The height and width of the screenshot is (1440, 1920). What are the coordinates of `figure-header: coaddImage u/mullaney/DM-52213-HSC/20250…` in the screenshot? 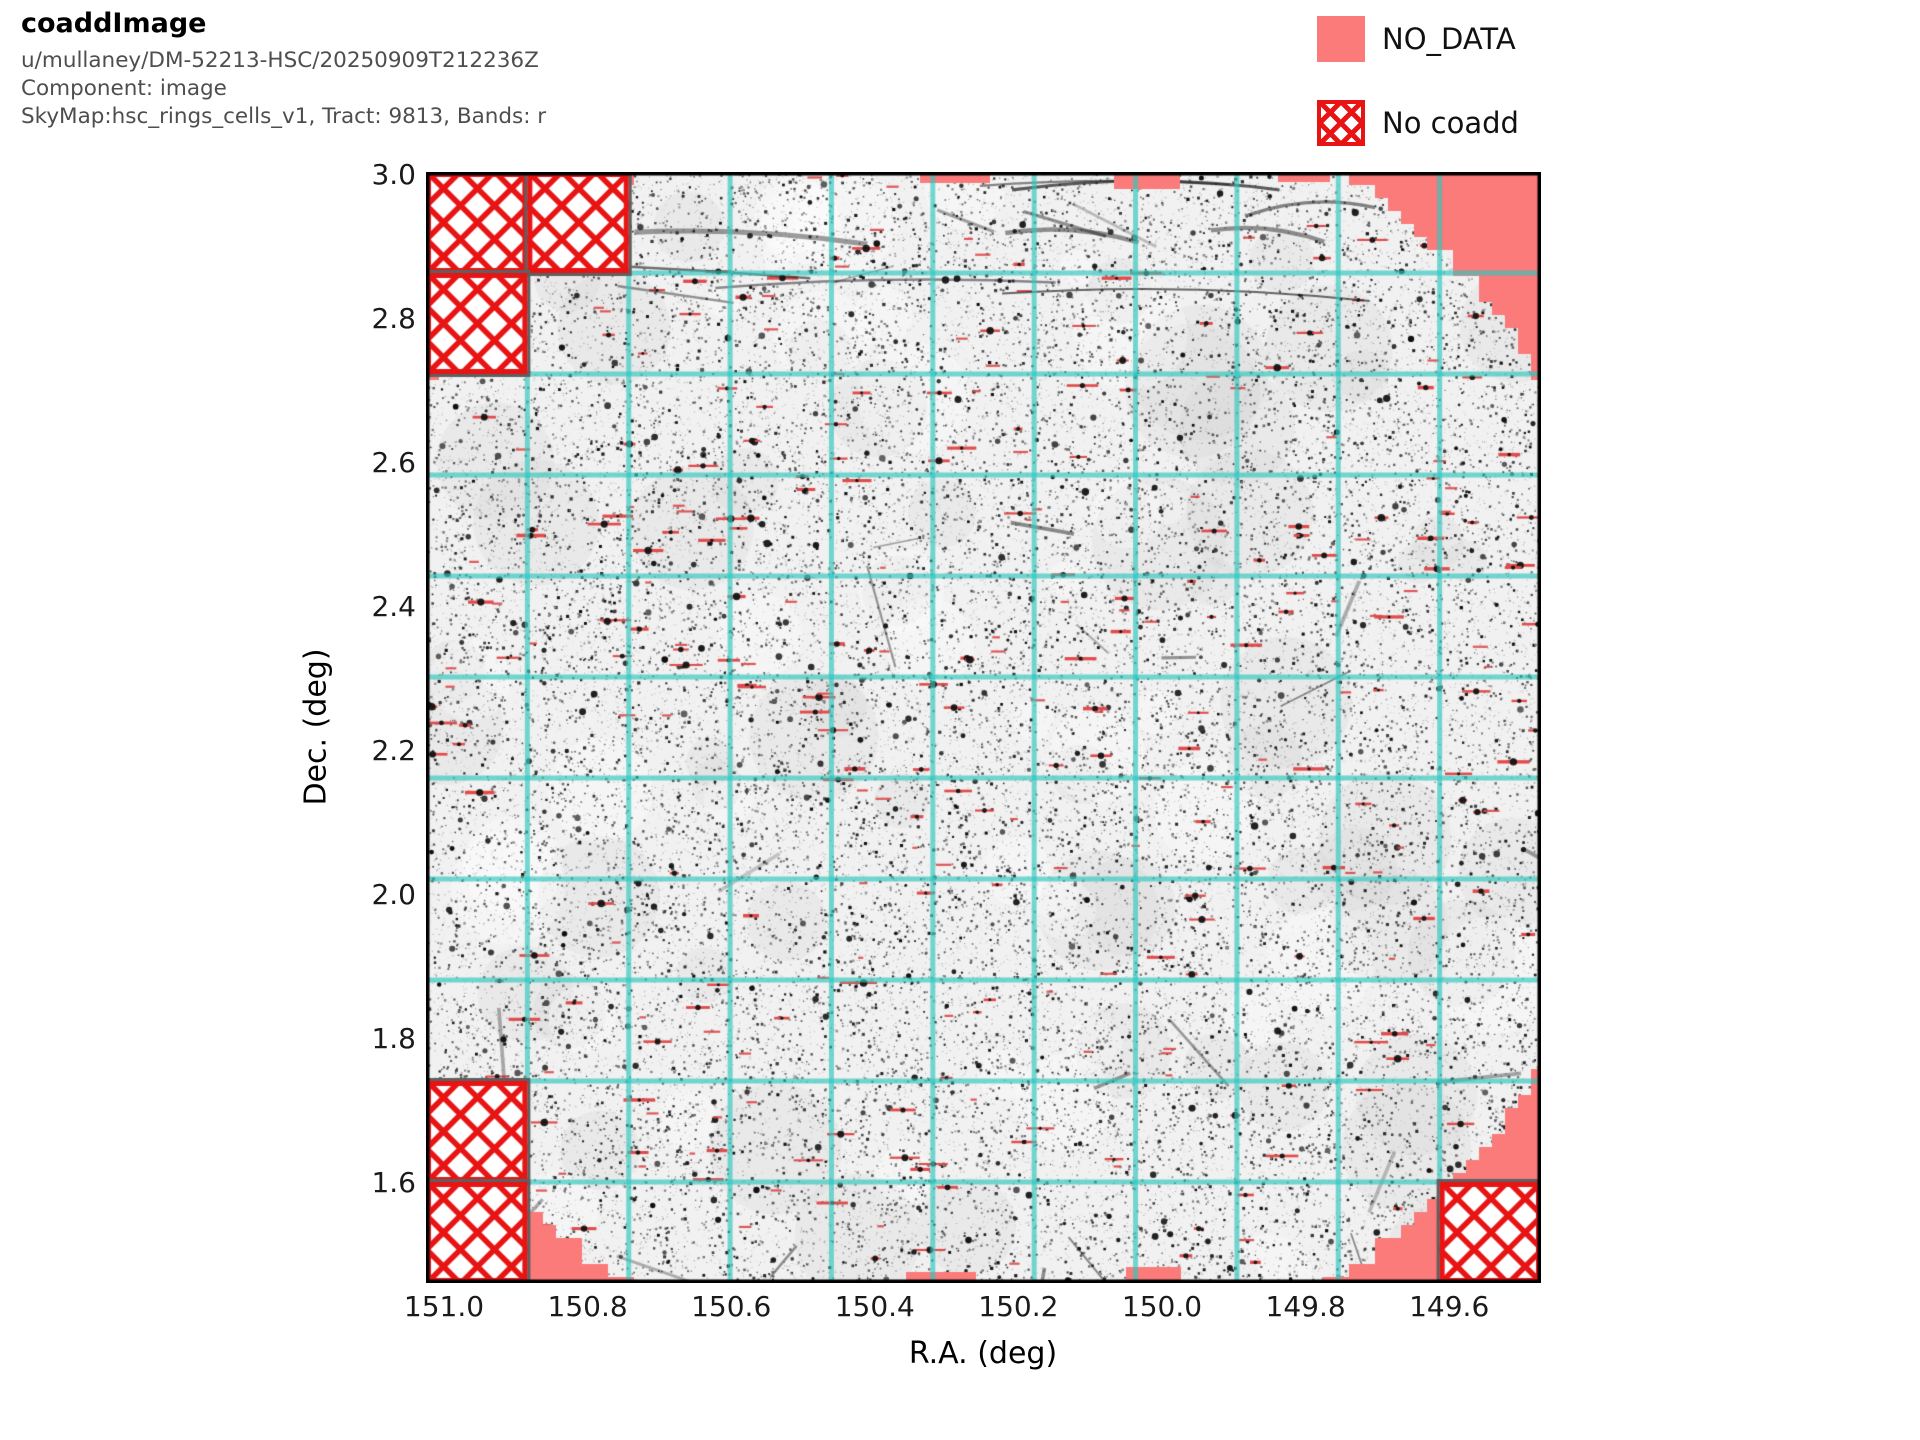 It's located at (283, 69).